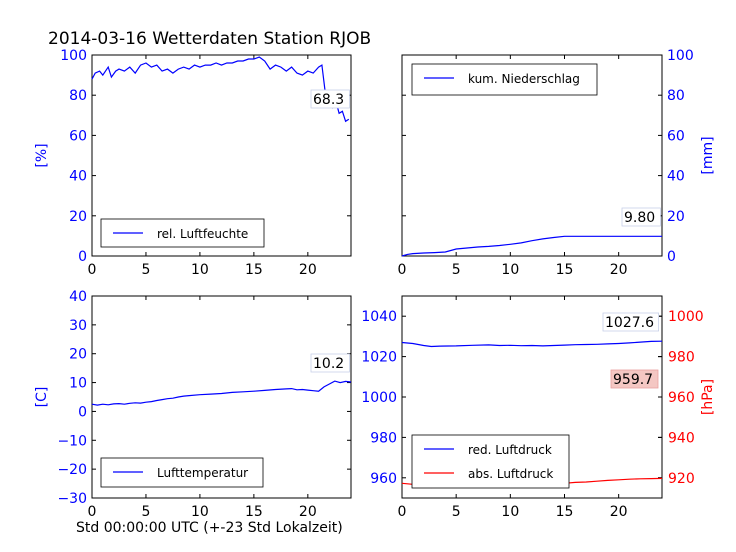 Image resolution: width=736 pixels, height=552 pixels. Describe the element at coordinates (681, 438) in the screenshot. I see `y2-tick-label: 940` at that location.